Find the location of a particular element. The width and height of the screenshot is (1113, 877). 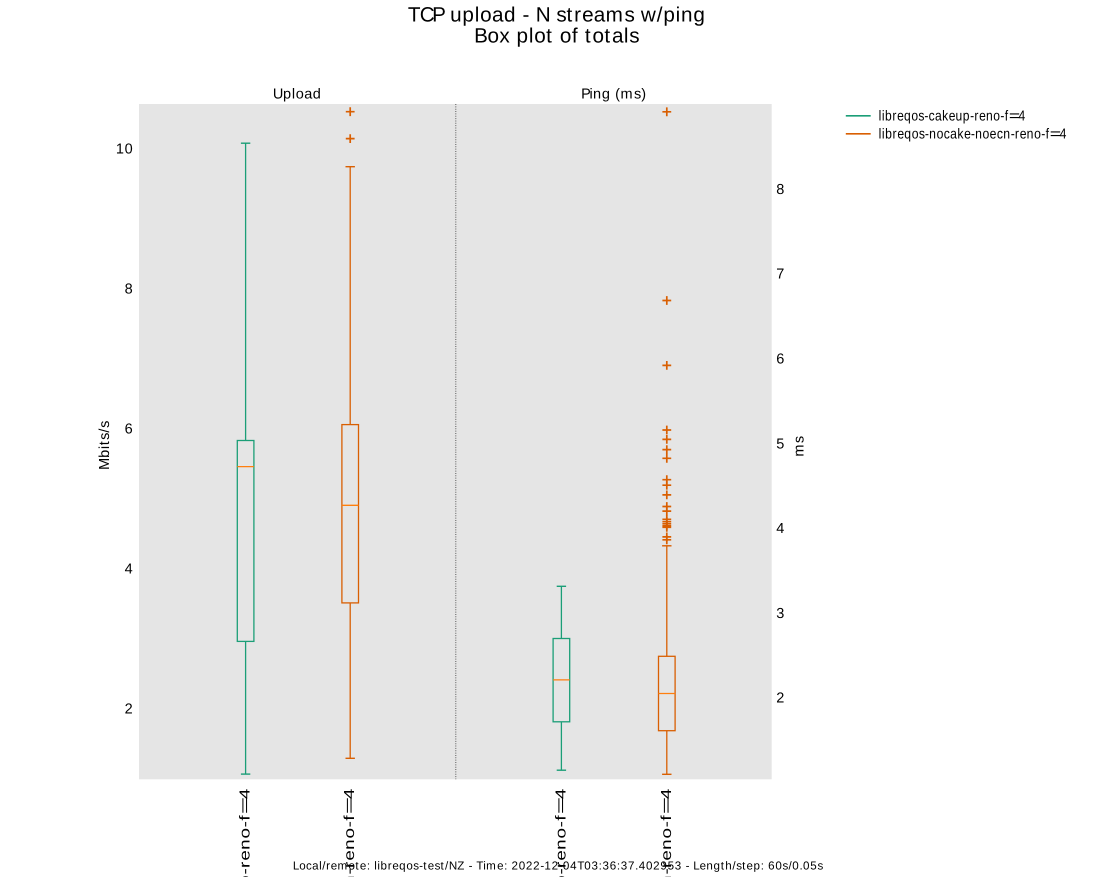

svg-text: Box plot of totals is located at coordinates (556, 36).